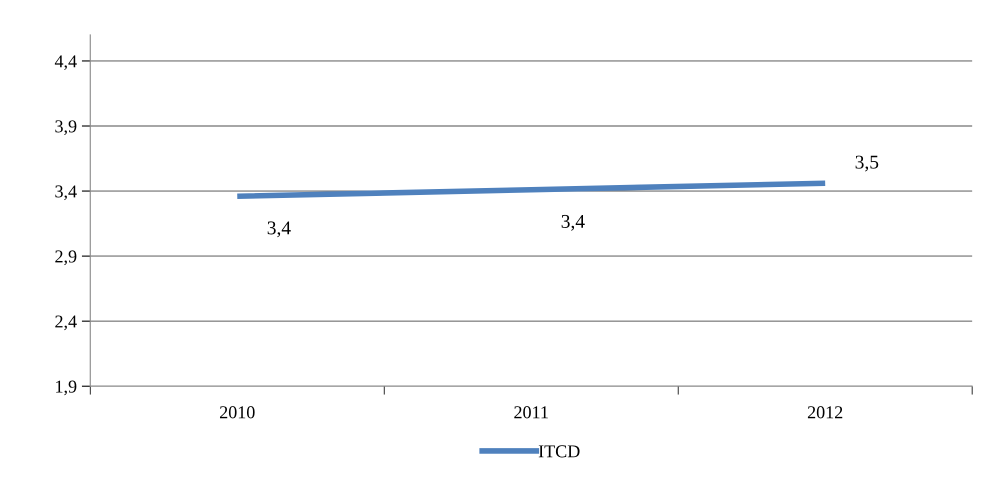  I want to click on y-tick-label: 2,4, so click(66, 322).